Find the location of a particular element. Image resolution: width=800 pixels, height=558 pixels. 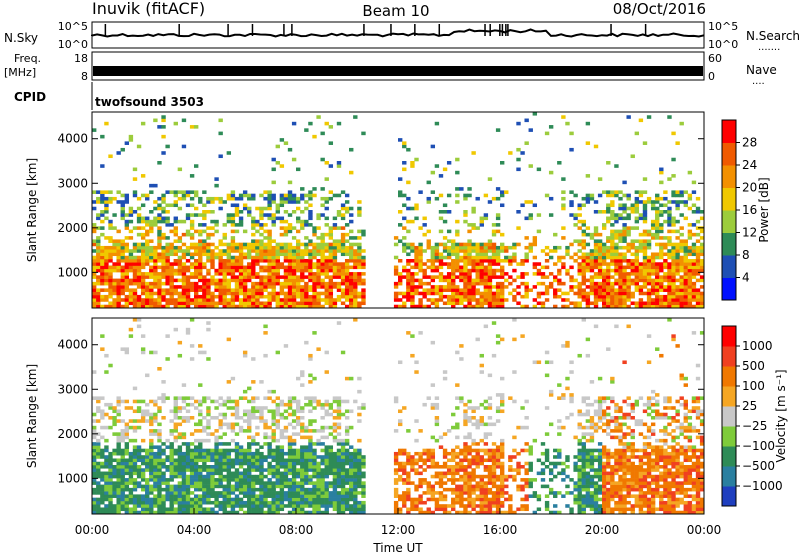

colorbar-tick-label: 12 is located at coordinates (749, 233).